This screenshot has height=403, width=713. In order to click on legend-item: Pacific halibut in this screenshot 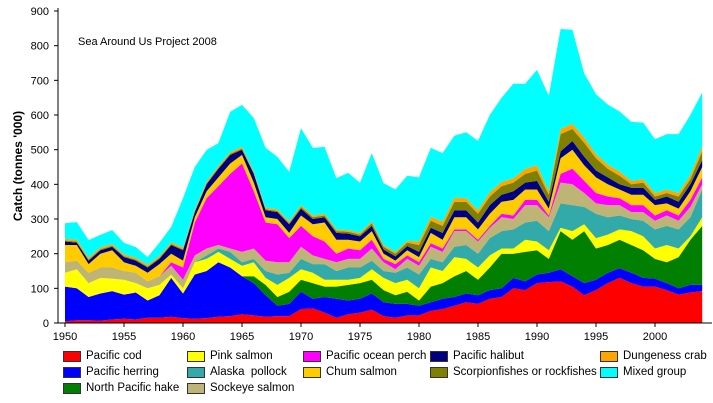, I will do `click(477, 356)`.